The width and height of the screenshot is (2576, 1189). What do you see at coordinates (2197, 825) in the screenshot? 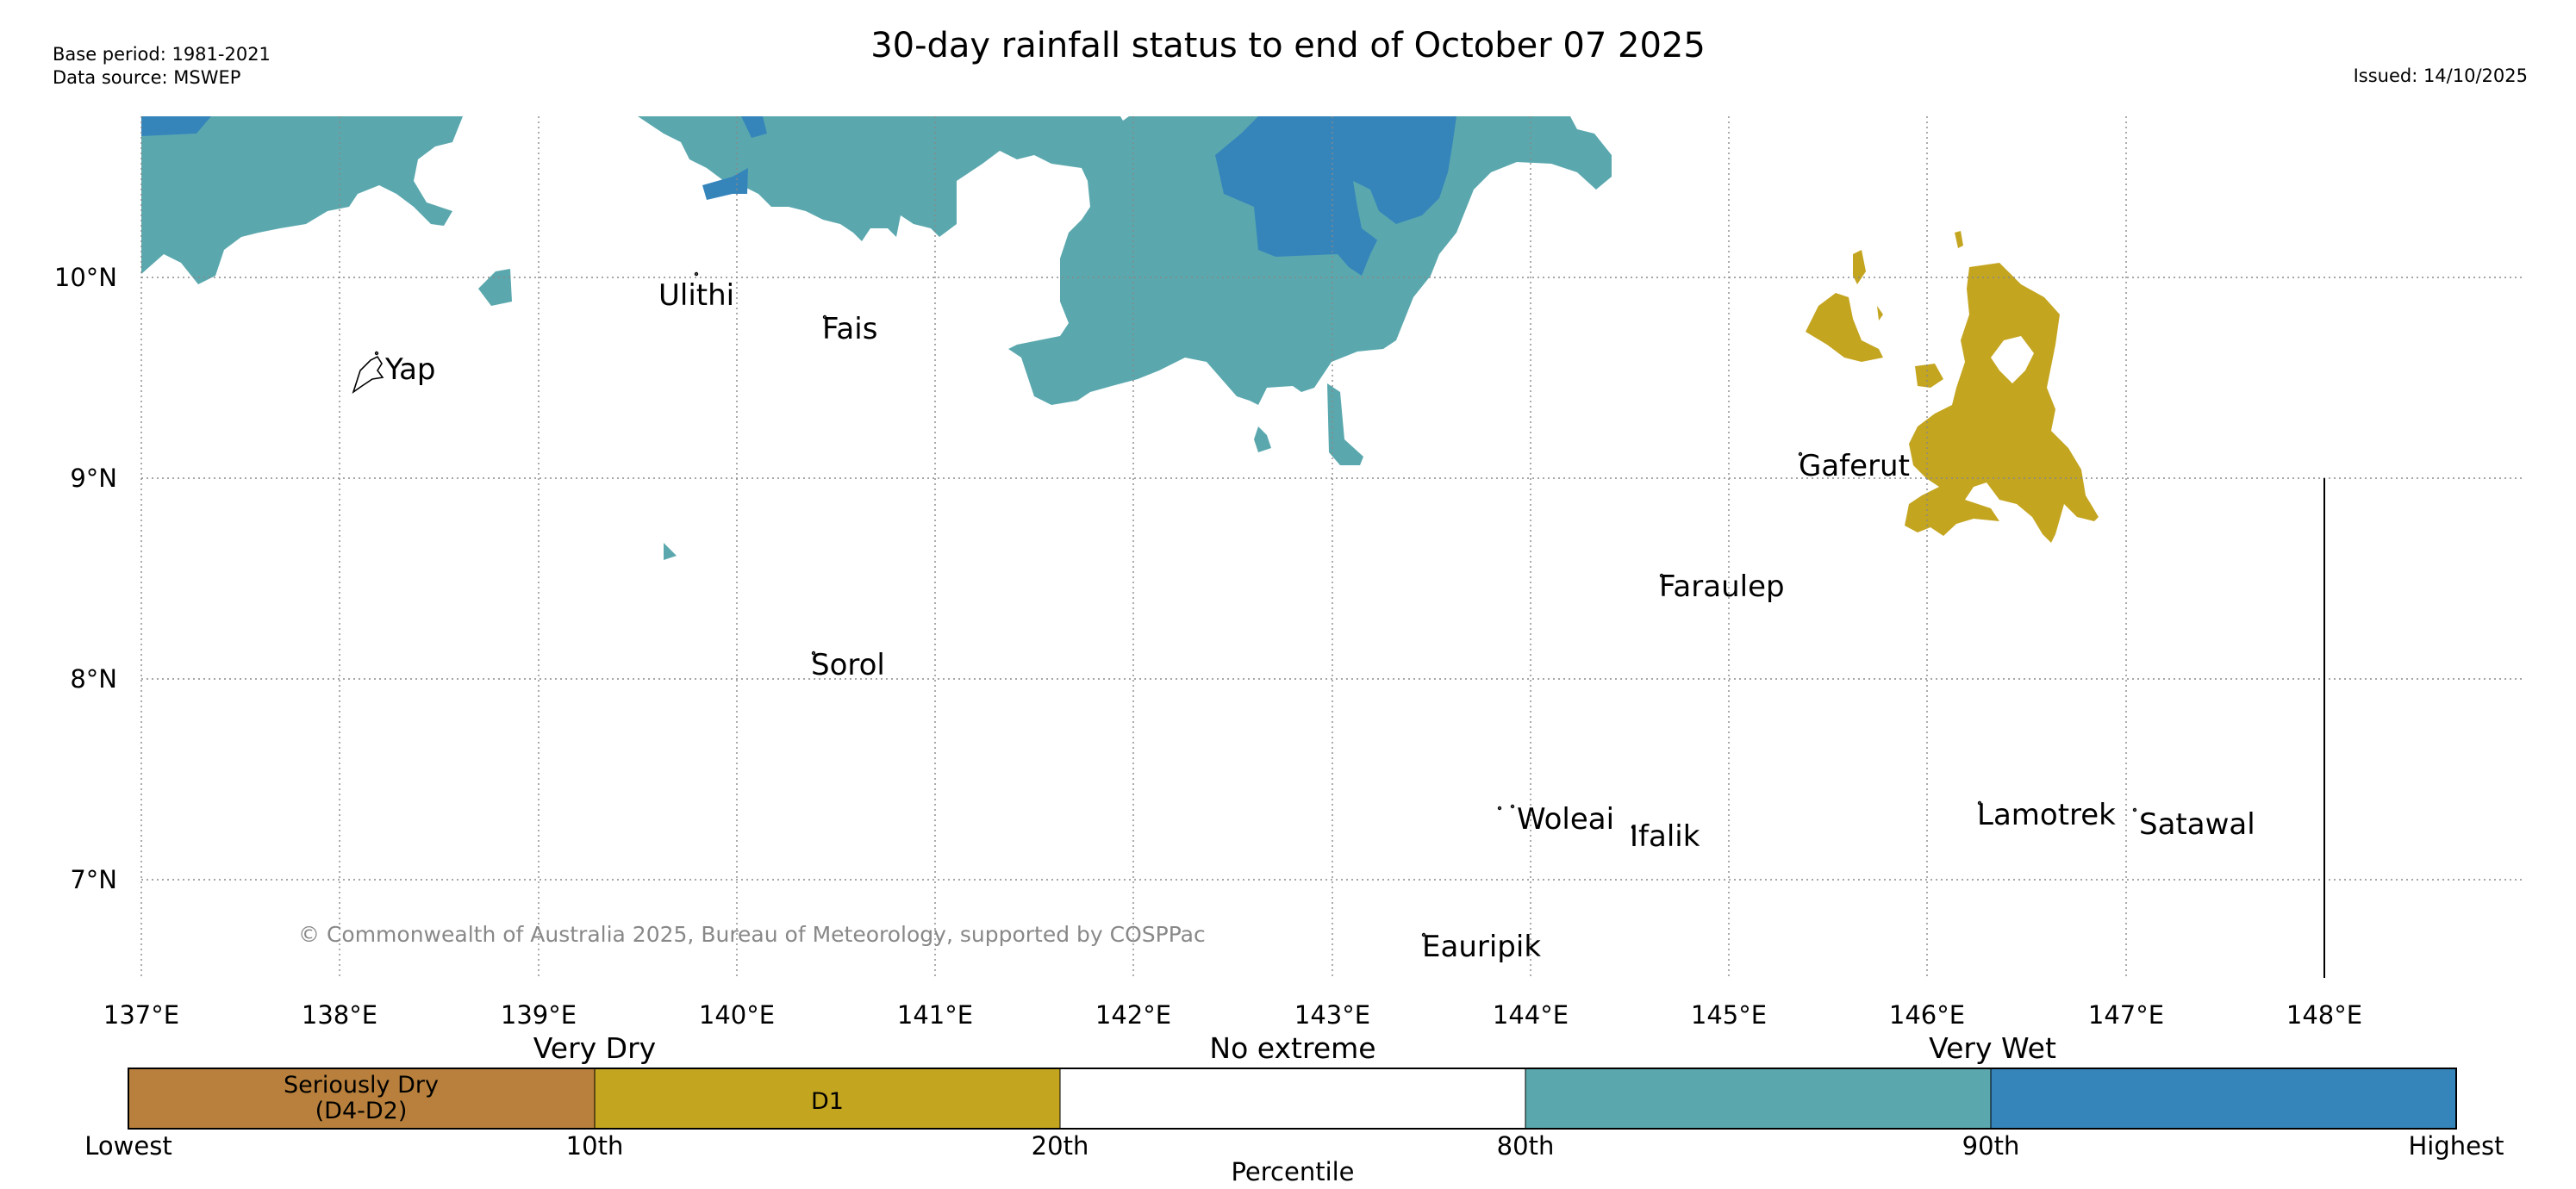
I see `place-label-satawal: Satawal` at bounding box center [2197, 825].